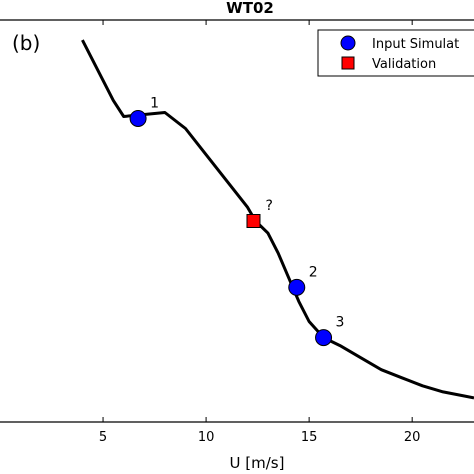 This screenshot has height=474, width=474. I want to click on point-label: 3, so click(340, 323).